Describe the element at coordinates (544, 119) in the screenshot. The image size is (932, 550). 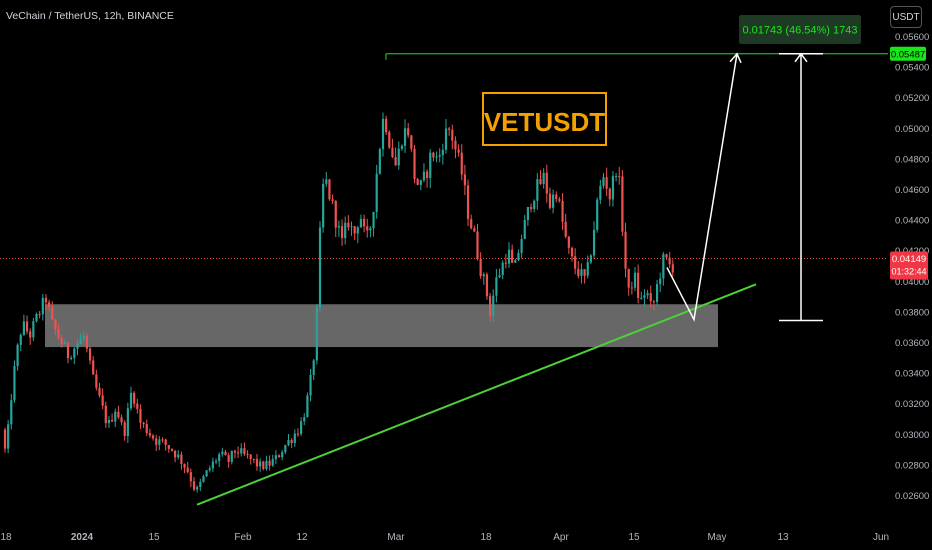
I see `symbol-label-box` at that location.